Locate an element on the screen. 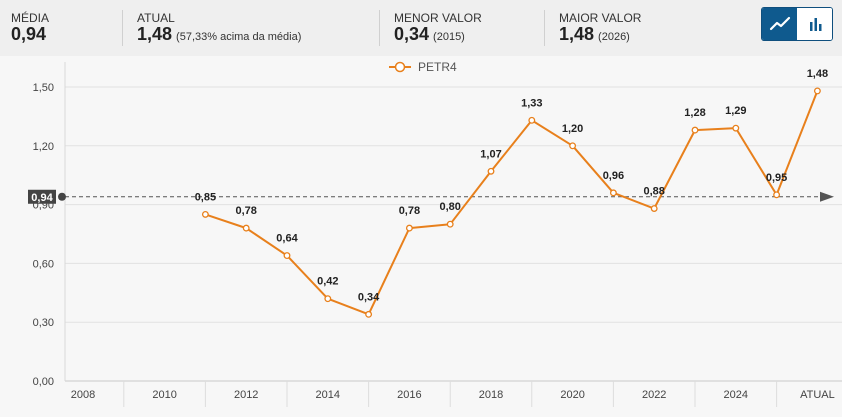 The height and width of the screenshot is (417, 842). bar-chart-button is located at coordinates (815, 24).